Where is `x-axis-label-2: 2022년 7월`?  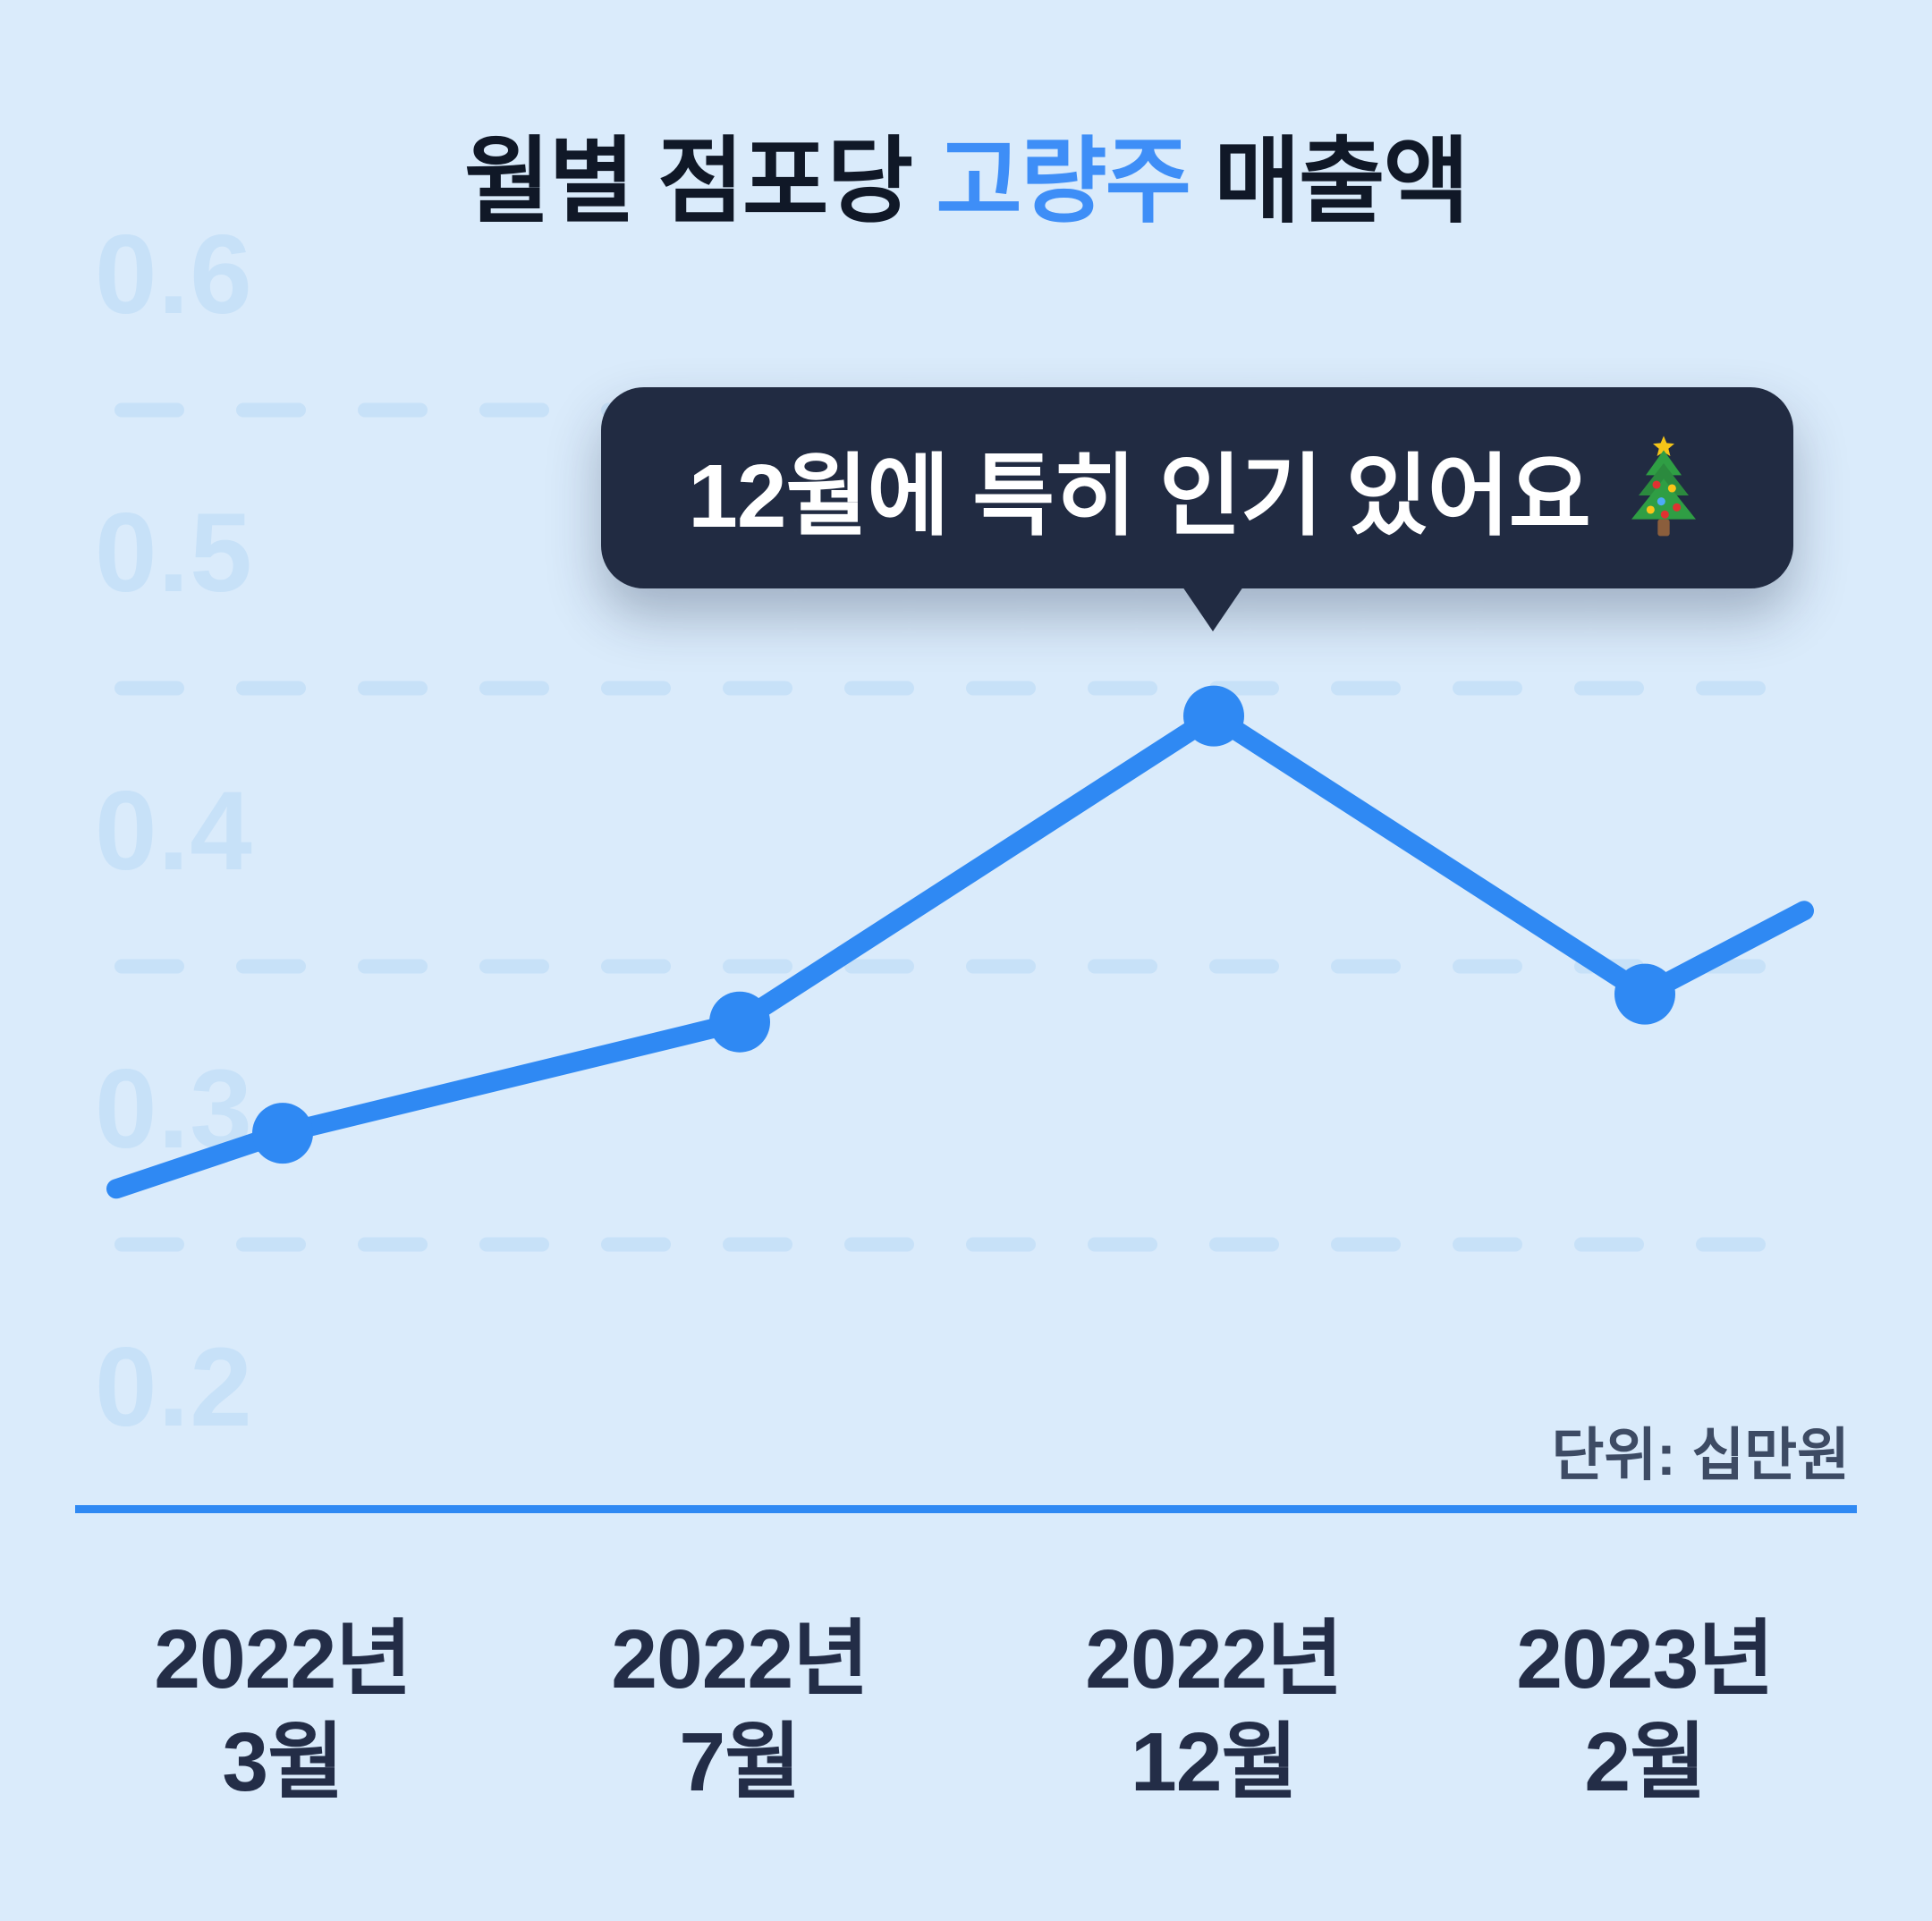
x-axis-label-2: 2022년 7월 is located at coordinates (740, 1711).